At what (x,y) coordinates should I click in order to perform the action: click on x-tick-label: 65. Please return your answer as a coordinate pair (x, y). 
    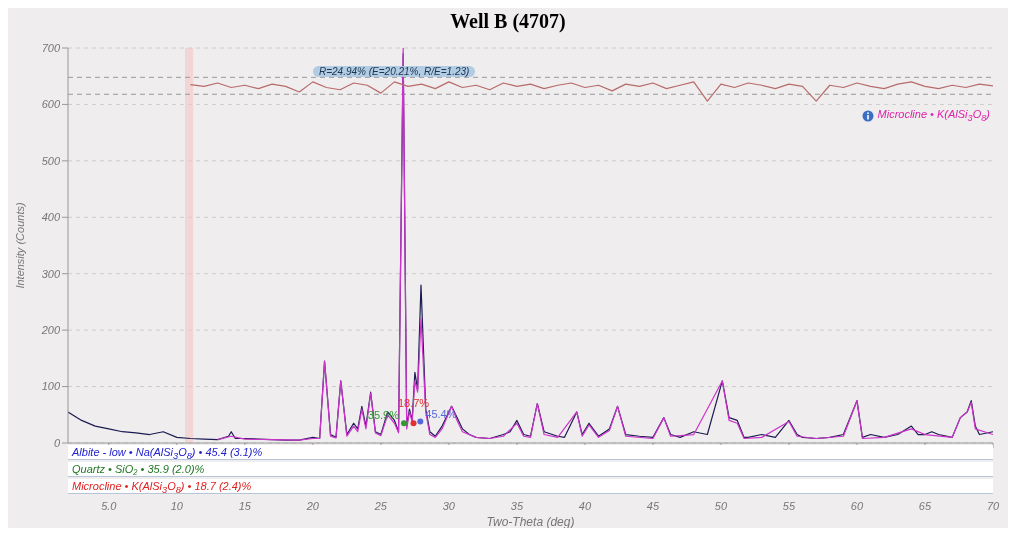
    Looking at the image, I should click on (925, 506).